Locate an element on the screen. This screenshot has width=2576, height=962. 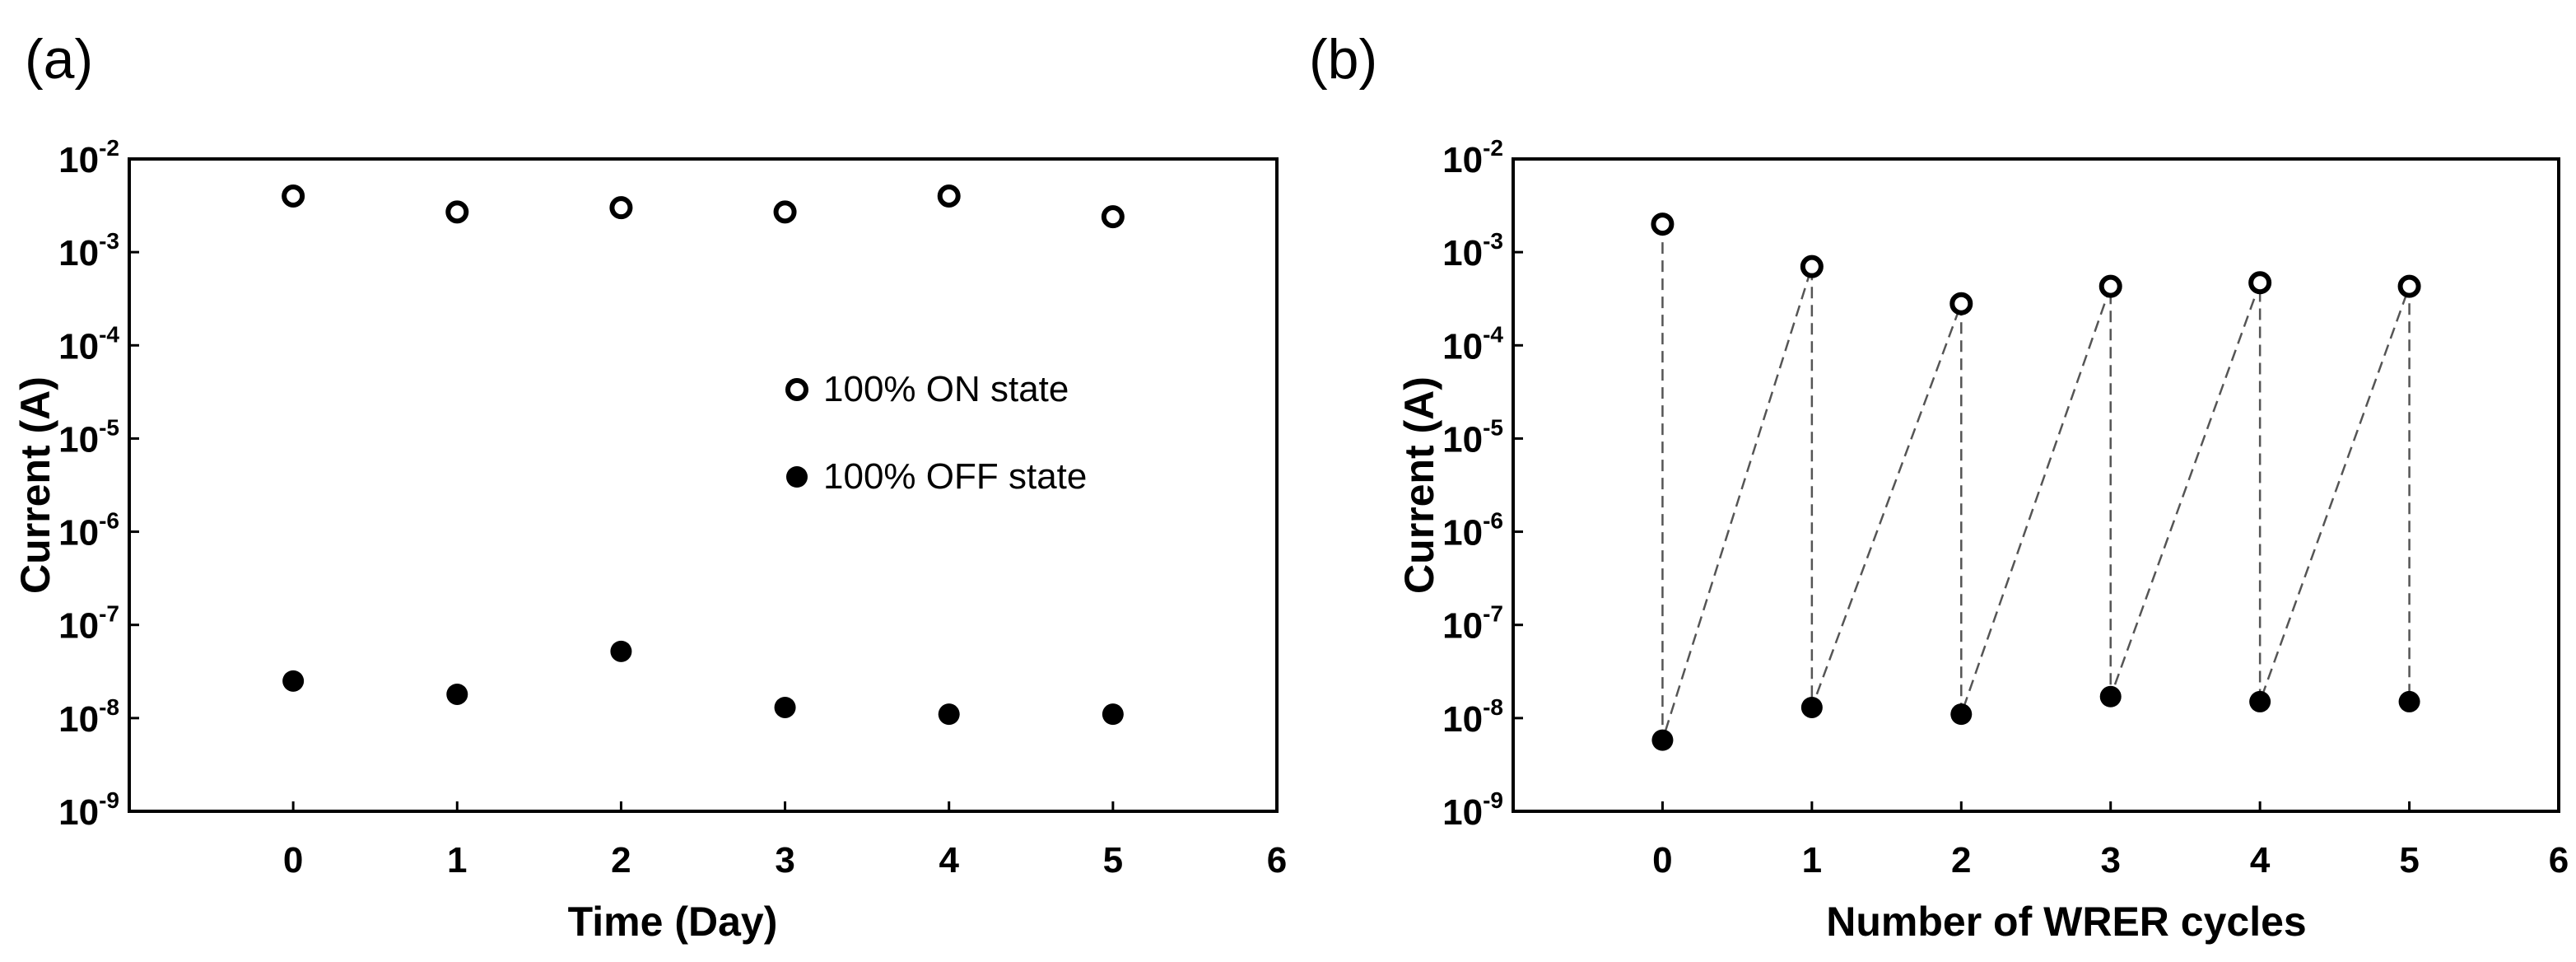
legend-off-marker is located at coordinates (797, 477).